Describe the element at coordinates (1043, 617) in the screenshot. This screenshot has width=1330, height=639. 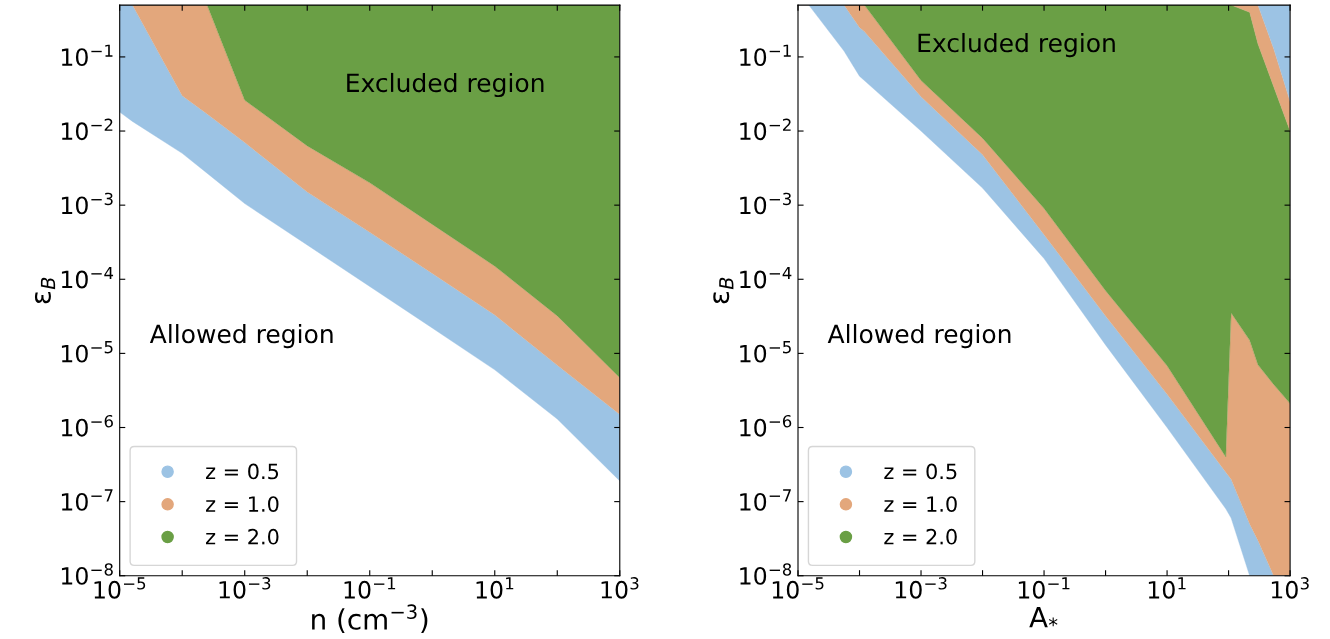
I see `x-axis-title: A$_{*}$` at that location.